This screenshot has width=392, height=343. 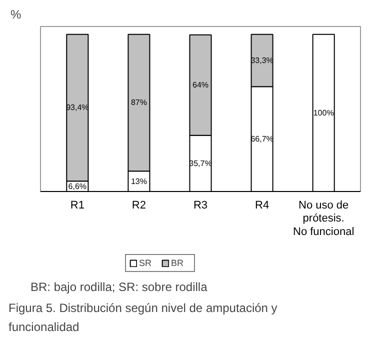 What do you see at coordinates (143, 317) in the screenshot?
I see `text: Figura 5. Distribución según nivel de amputación y funcionalidad` at bounding box center [143, 317].